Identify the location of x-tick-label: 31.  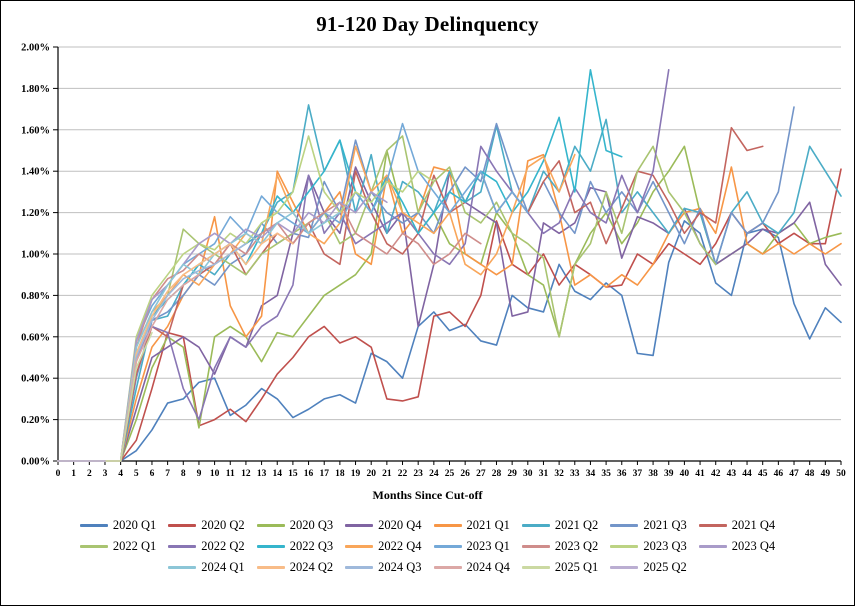
(544, 474).